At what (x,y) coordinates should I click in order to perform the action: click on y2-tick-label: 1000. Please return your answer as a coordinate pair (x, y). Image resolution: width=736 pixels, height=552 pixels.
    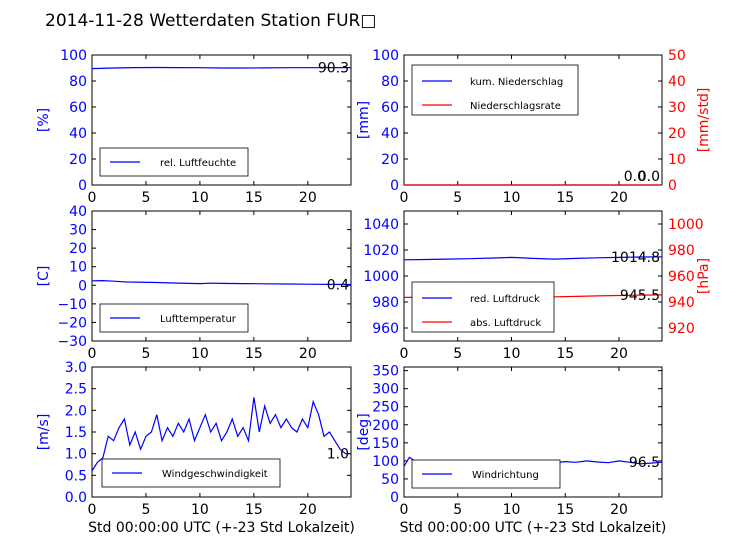
    Looking at the image, I should click on (686, 225).